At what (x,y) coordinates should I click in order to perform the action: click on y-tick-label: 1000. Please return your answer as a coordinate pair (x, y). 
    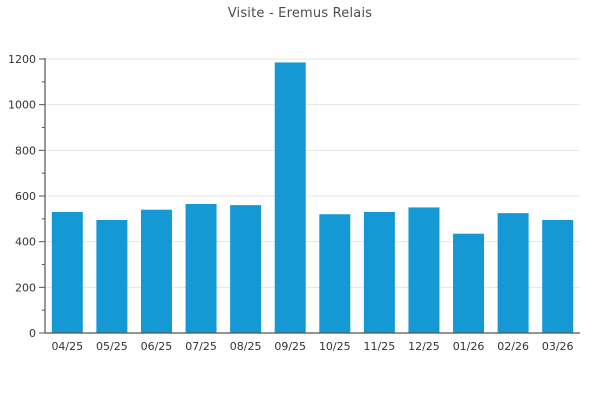
    Looking at the image, I should click on (22, 105).